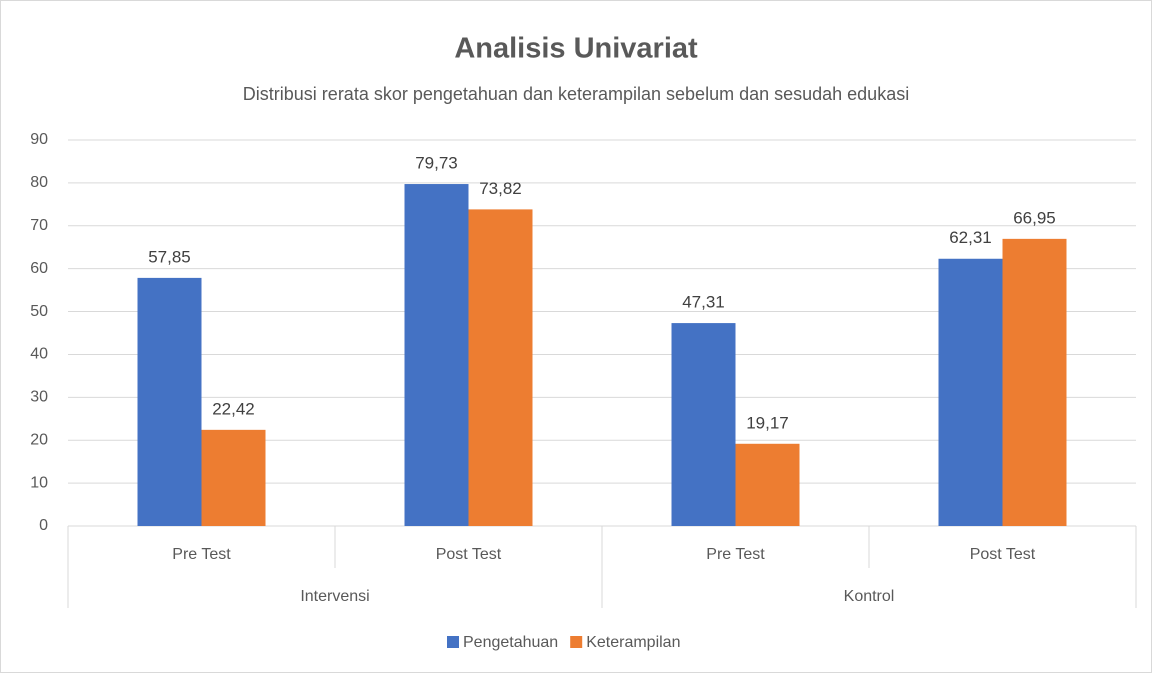  I want to click on data-label: 79,73, so click(436, 163).